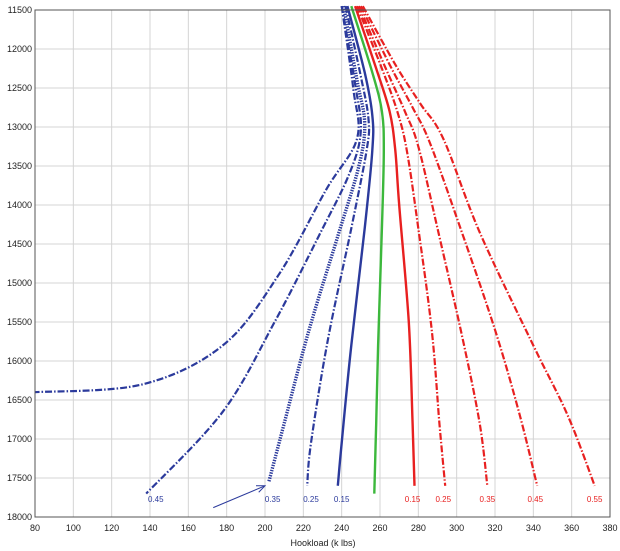 Image resolution: width=620 pixels, height=551 pixels. What do you see at coordinates (19, 361) in the screenshot?
I see `y-tick-label: 16000` at bounding box center [19, 361].